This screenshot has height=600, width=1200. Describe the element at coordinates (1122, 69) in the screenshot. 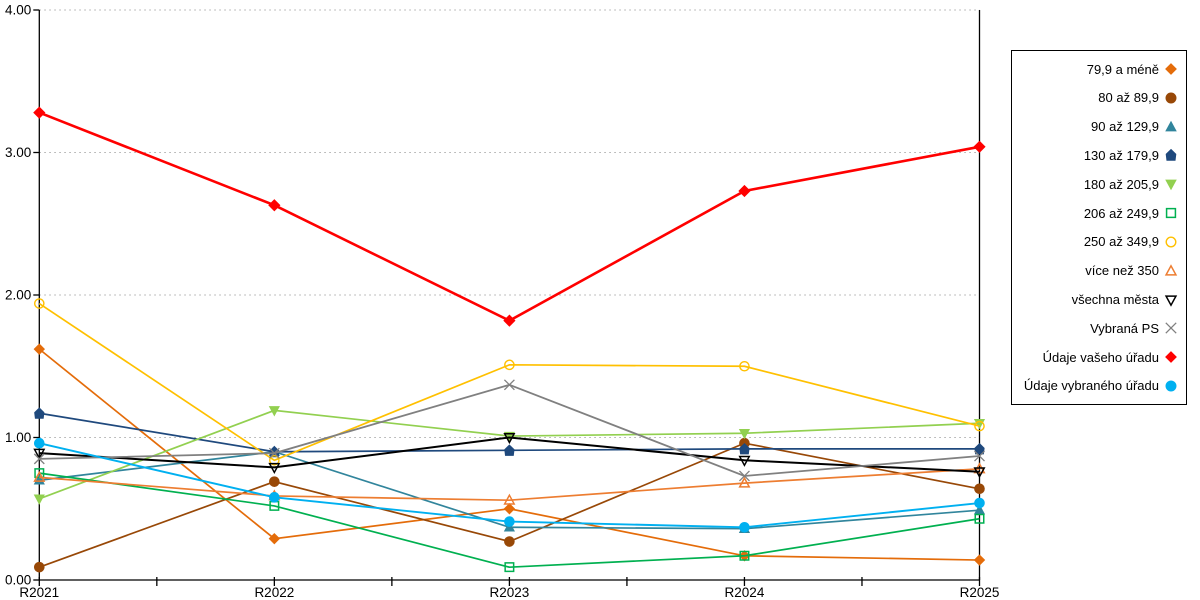

I see `legend-item-label: 79,9 a méně` at that location.